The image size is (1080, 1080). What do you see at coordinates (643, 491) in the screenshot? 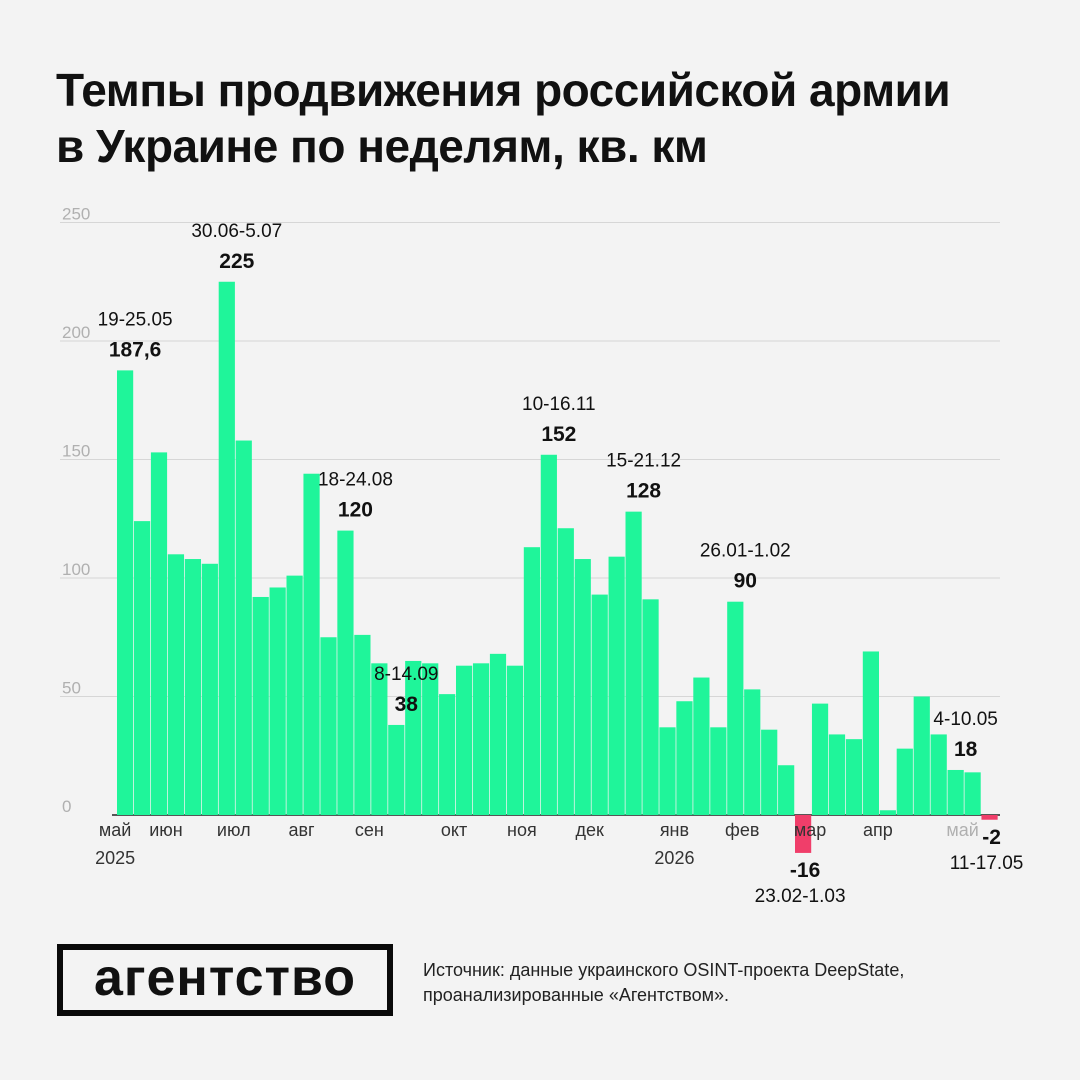
I see `annotation-value: 128` at bounding box center [643, 491].